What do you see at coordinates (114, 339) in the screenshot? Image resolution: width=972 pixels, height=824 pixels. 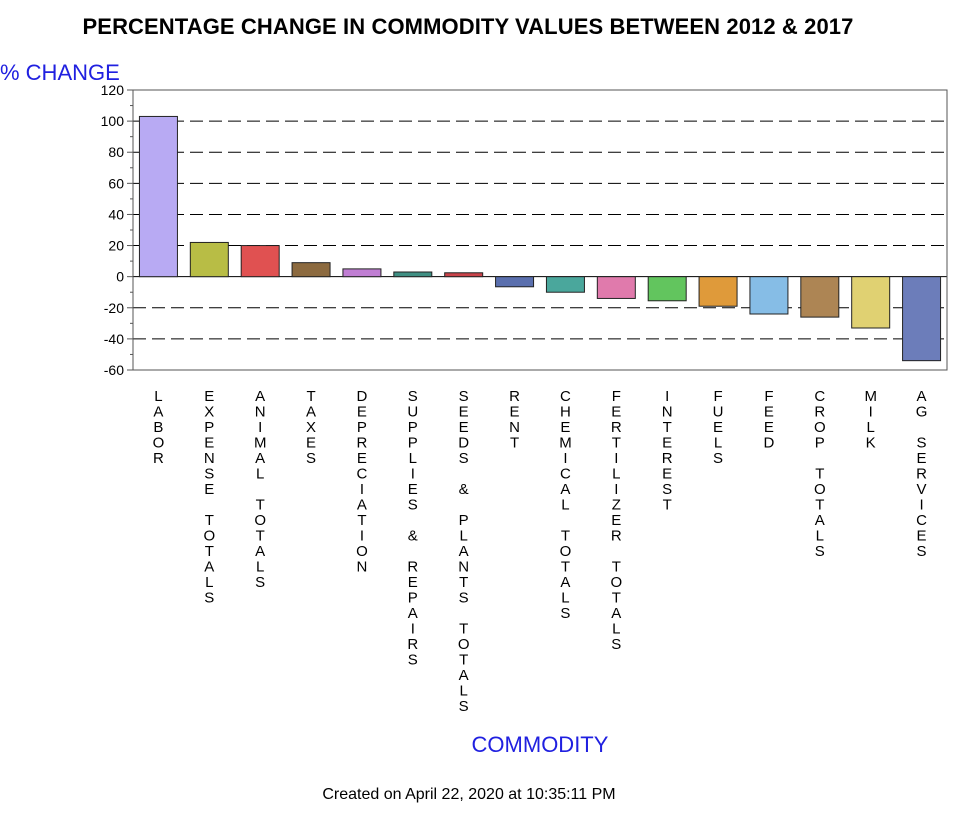 I see `y-tick-label: -40` at bounding box center [114, 339].